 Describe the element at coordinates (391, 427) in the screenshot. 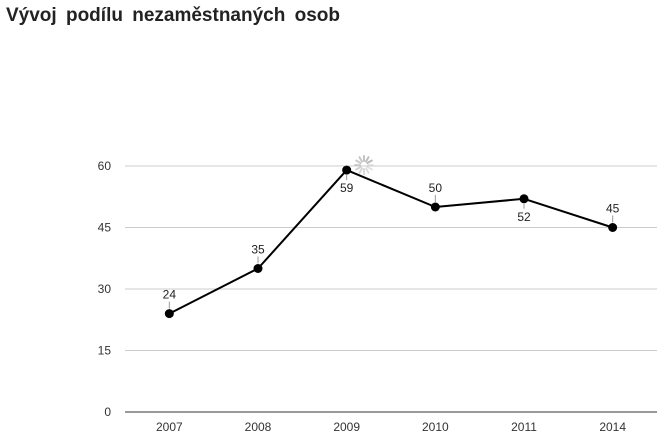

I see `x-axis-tick-labels: 2007 2008 2009 2010 2011 2014` at that location.